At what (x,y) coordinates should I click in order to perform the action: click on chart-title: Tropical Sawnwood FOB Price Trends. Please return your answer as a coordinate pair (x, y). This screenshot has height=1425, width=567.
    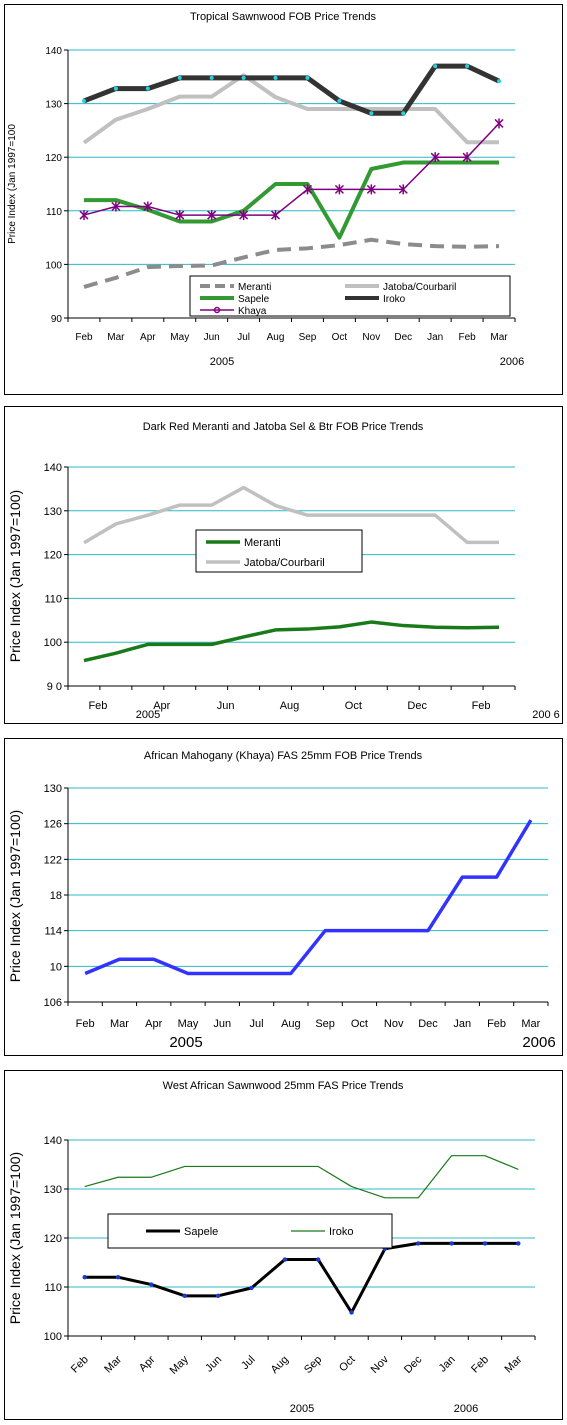
    Looking at the image, I should click on (283, 17).